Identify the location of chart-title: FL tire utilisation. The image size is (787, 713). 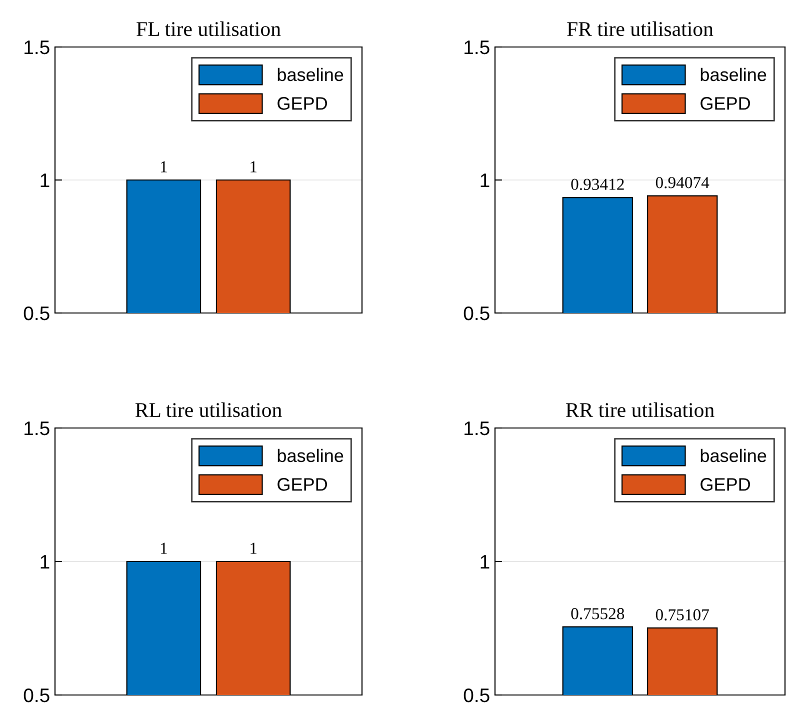
(208, 28).